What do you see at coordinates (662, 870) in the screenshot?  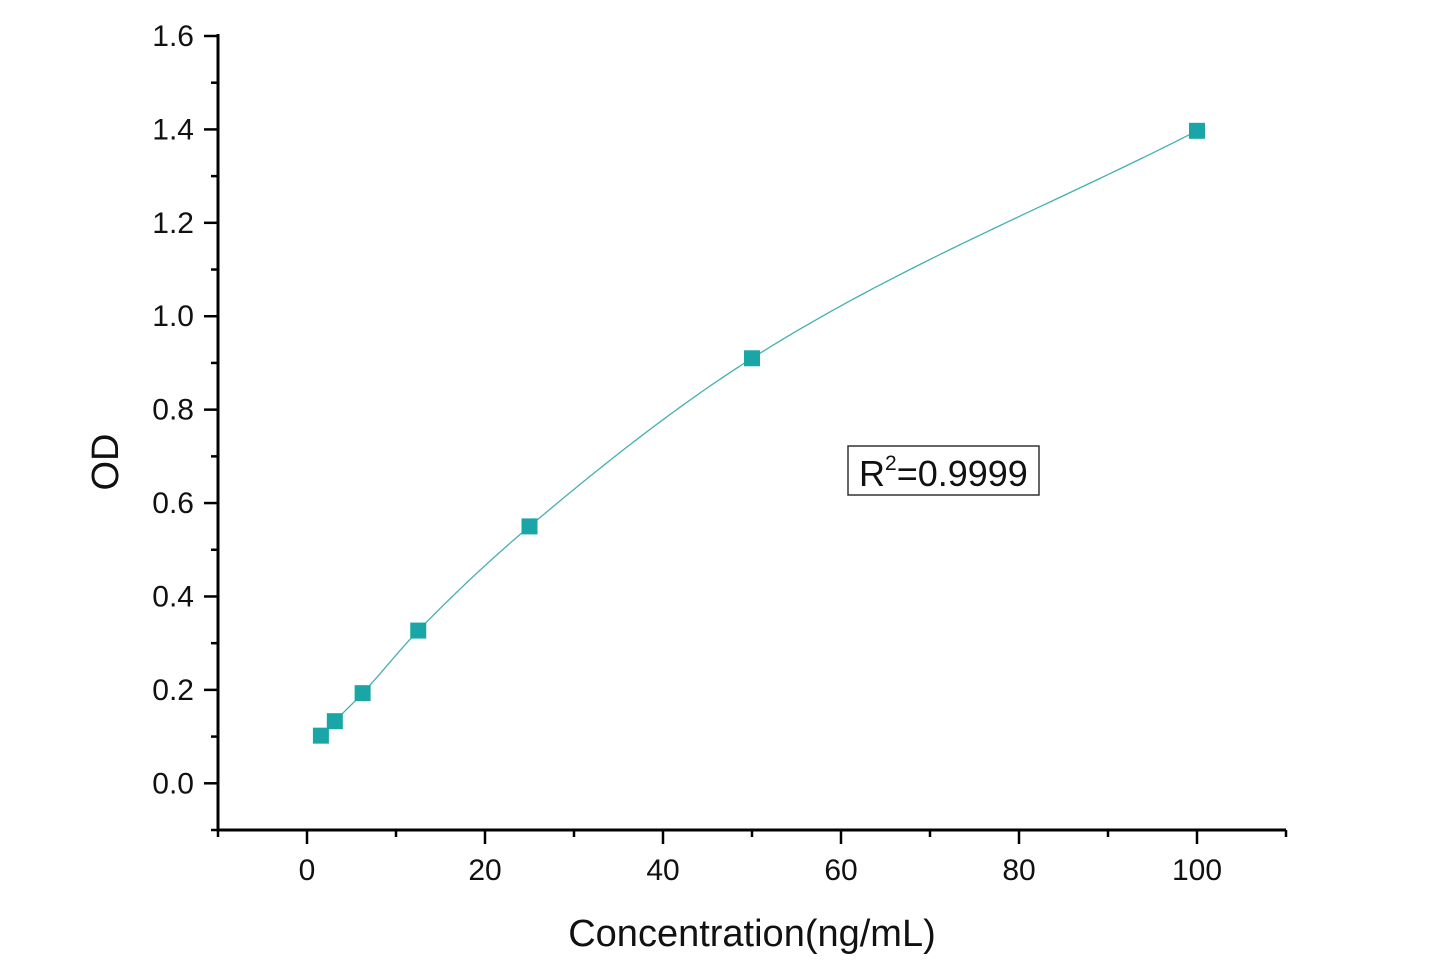 I see `x-tick-label: 40` at bounding box center [662, 870].